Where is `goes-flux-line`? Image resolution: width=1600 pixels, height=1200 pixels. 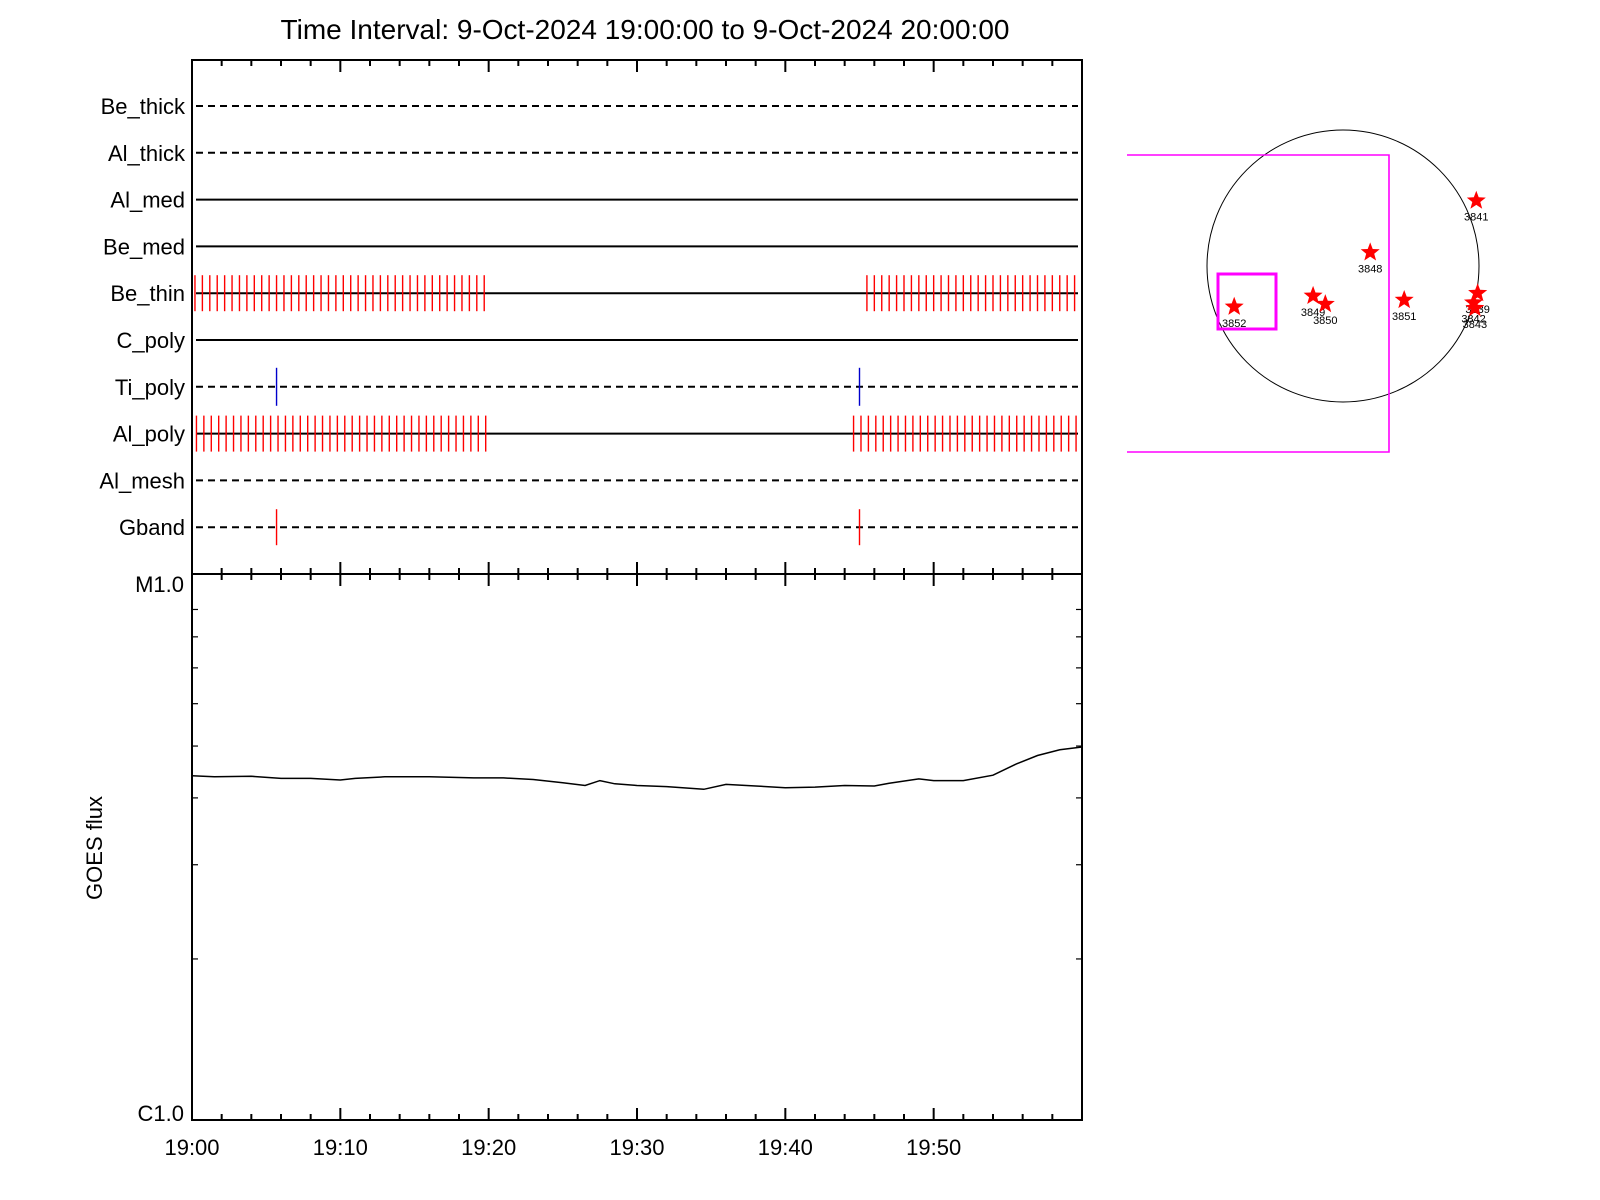 goes-flux-line is located at coordinates (637, 768).